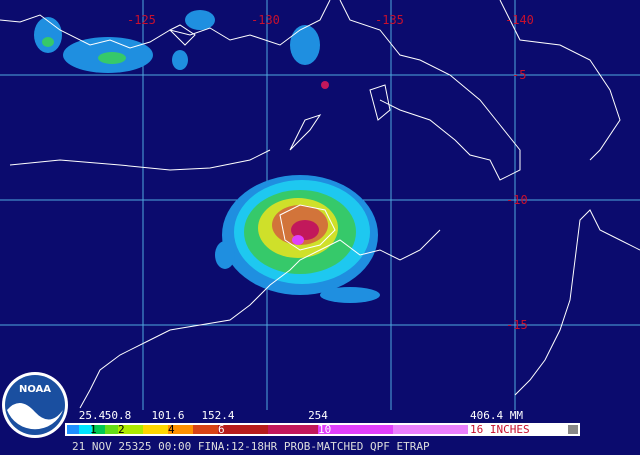 The width and height of the screenshot is (640, 455). What do you see at coordinates (221, 429) in the screenshot?
I see `inch-label: 6` at bounding box center [221, 429].